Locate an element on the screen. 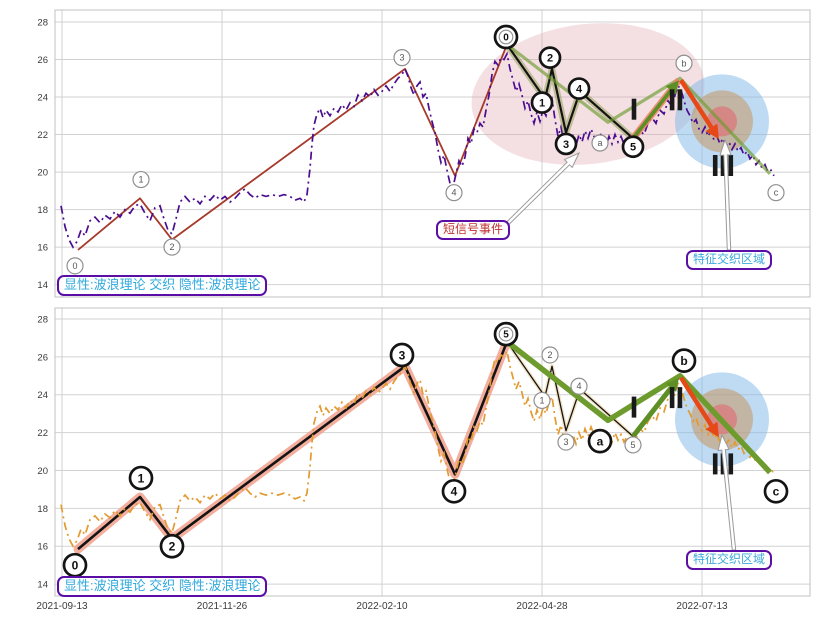 Image resolution: width=813 pixels, height=617 pixels. peak-marker-text: 5 is located at coordinates (506, 335).